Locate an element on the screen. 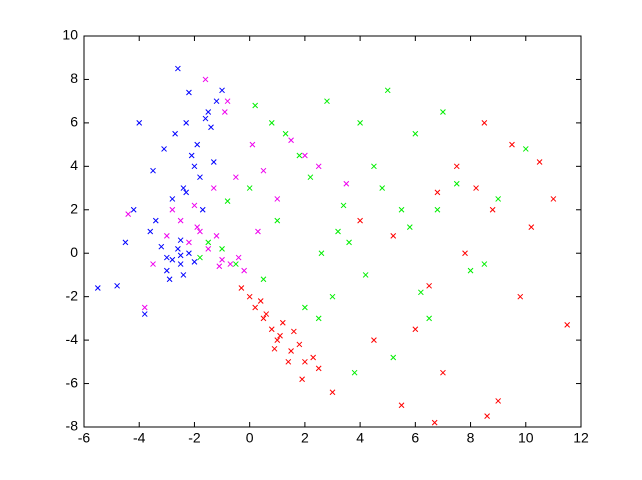 This screenshot has height=480, width=642. x-tick-label: 12 is located at coordinates (581, 438).